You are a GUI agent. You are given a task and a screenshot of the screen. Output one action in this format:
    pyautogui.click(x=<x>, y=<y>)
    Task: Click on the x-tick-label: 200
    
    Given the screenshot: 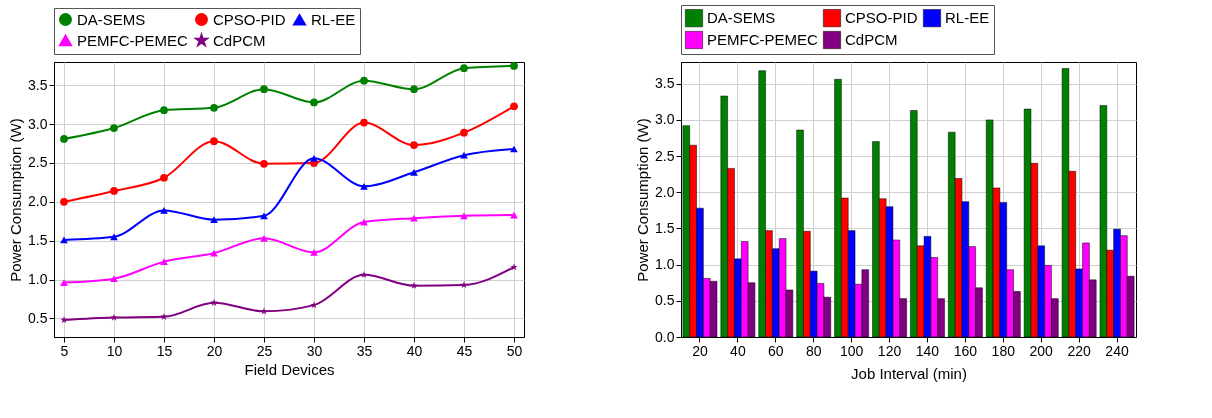 What is the action you would take?
    pyautogui.click(x=1041, y=350)
    